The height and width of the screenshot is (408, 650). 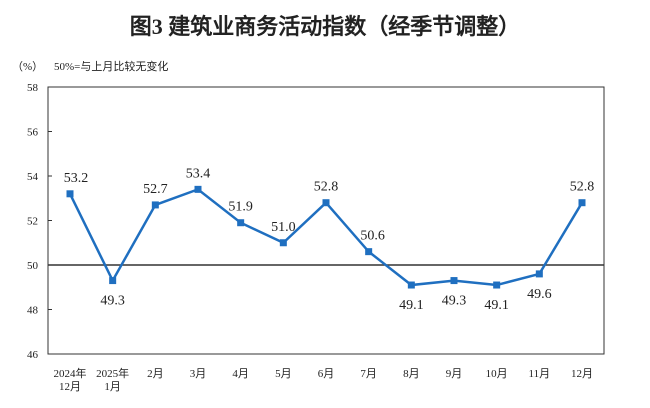 I want to click on x-tick-label: 8月, so click(x=411, y=374).